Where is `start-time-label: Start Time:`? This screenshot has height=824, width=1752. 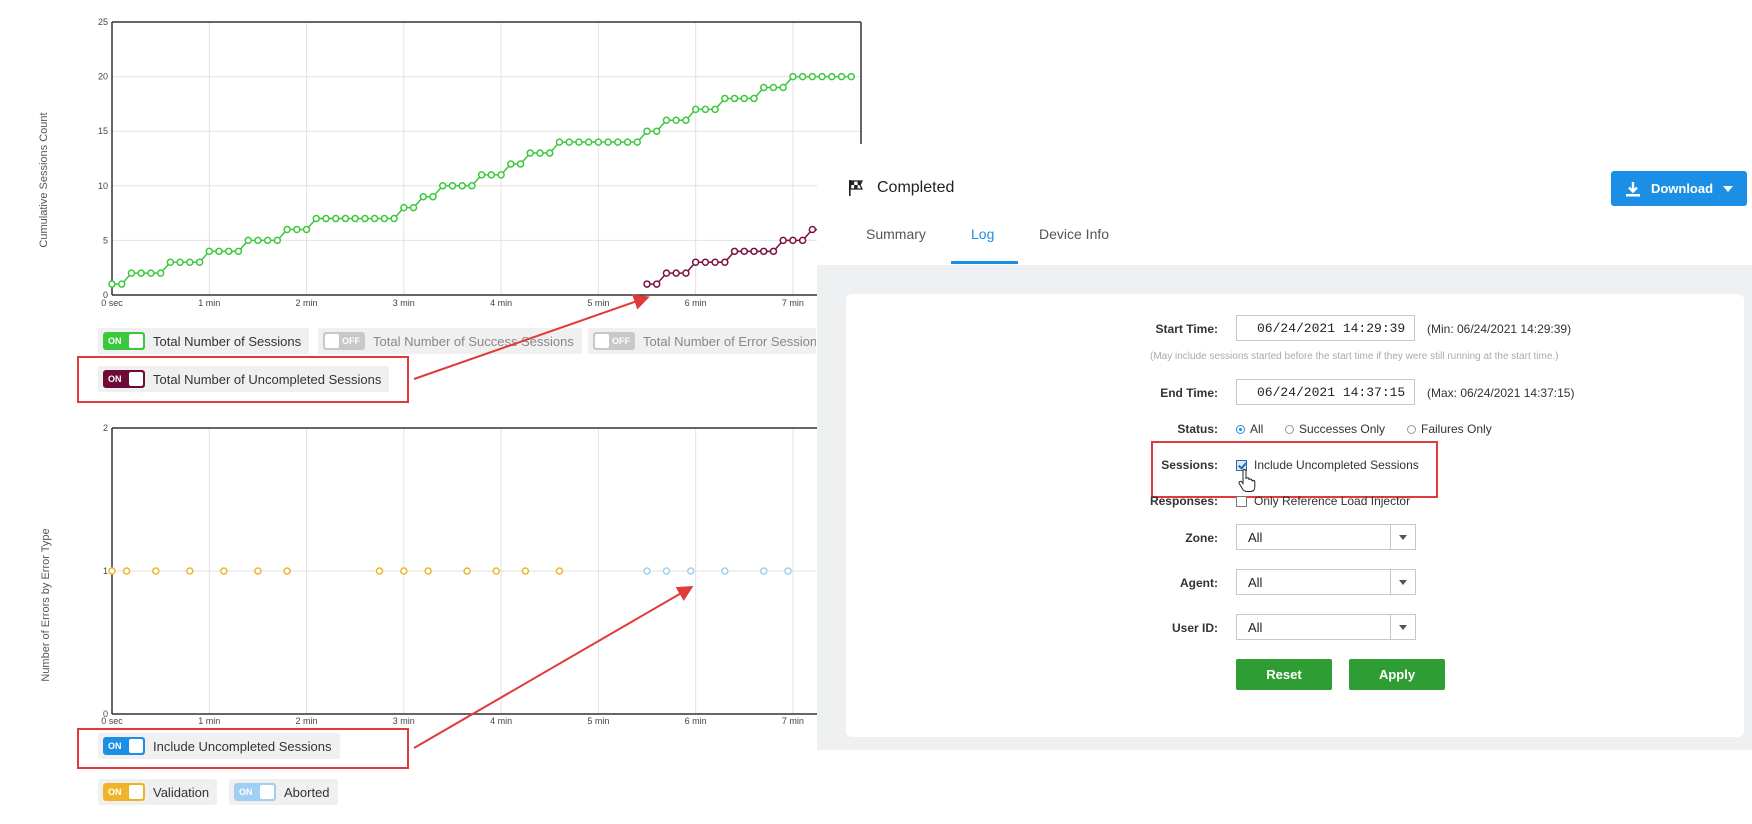 start-time-label: Start Time: is located at coordinates (1186, 329).